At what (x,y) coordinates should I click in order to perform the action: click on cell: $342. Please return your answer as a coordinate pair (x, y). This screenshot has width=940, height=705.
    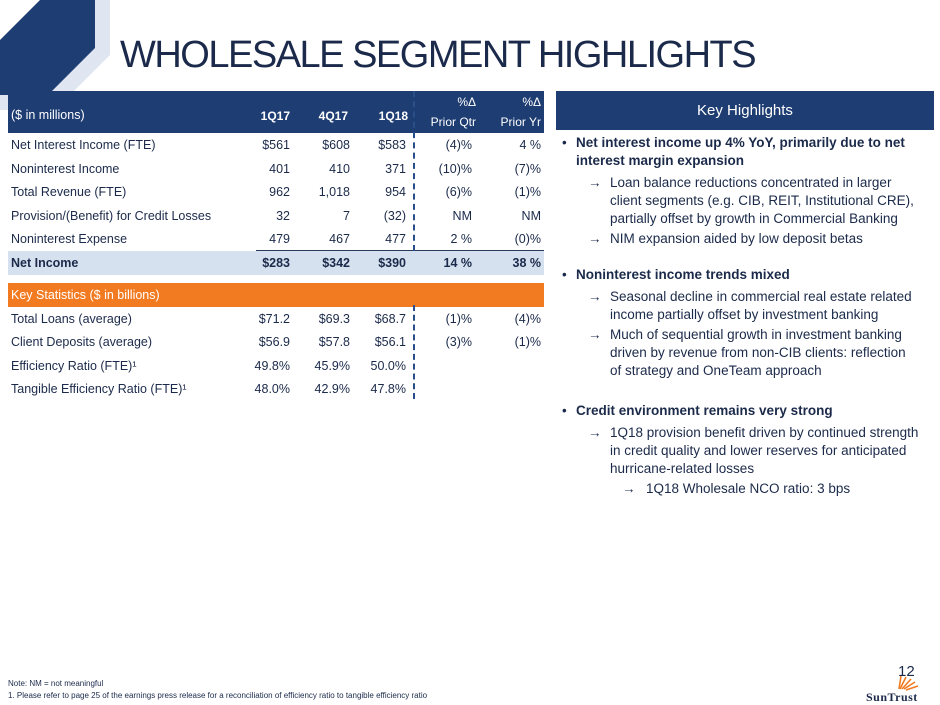
    Looking at the image, I should click on (336, 262).